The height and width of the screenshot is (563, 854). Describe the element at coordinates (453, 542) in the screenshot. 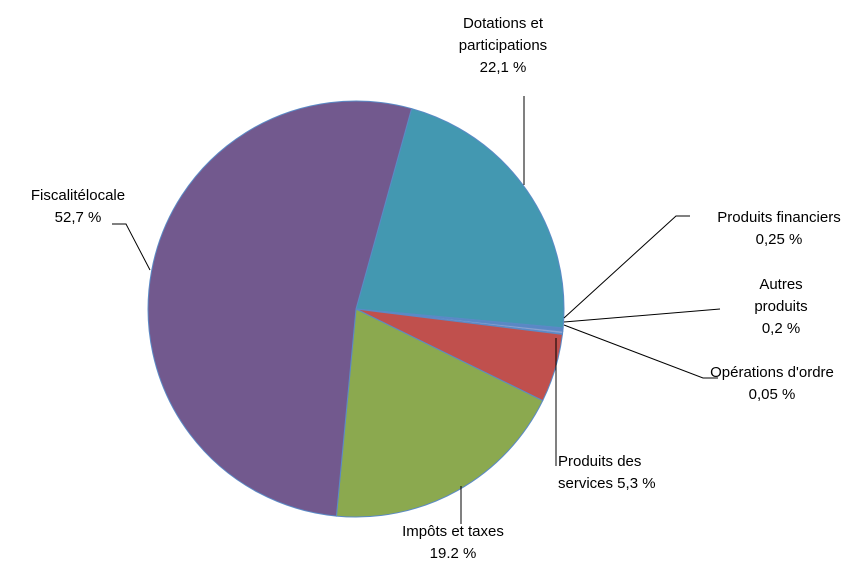

I see `data-label: Impôts et taxes 19.2 %` at that location.